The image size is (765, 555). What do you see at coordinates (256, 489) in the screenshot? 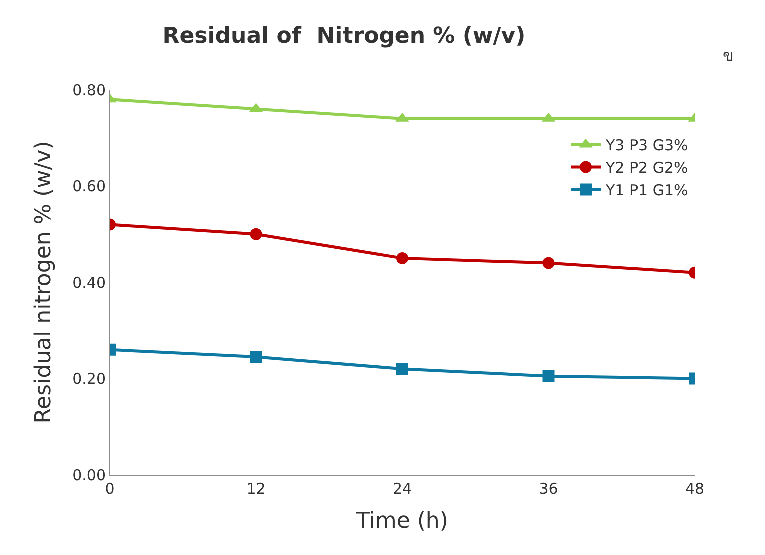
I see `x-tick-label: 12` at bounding box center [256, 489].